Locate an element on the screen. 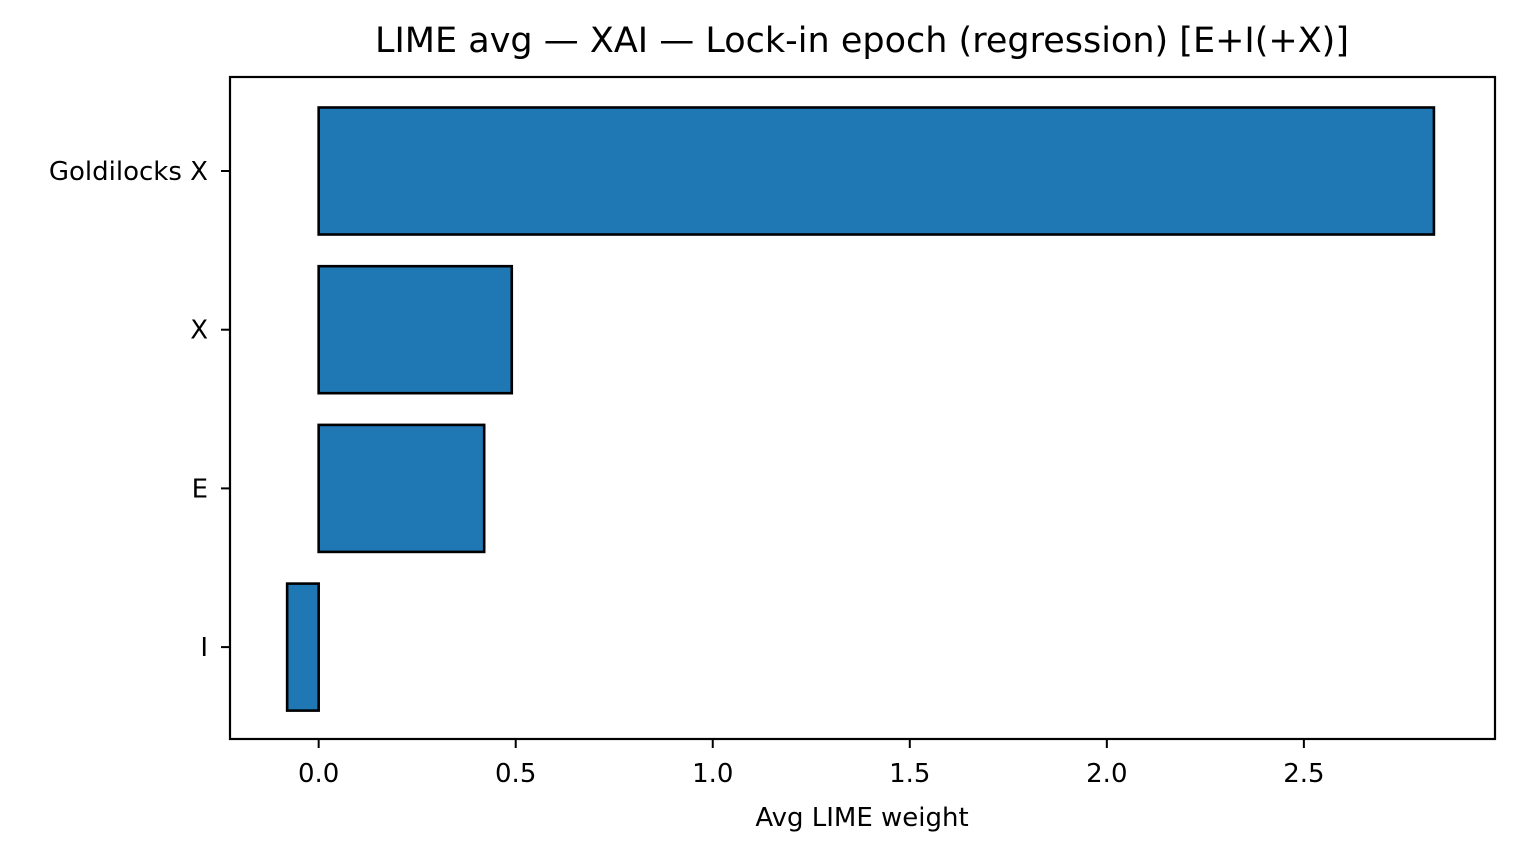  x-tick-label: 0.0 is located at coordinates (318, 774).